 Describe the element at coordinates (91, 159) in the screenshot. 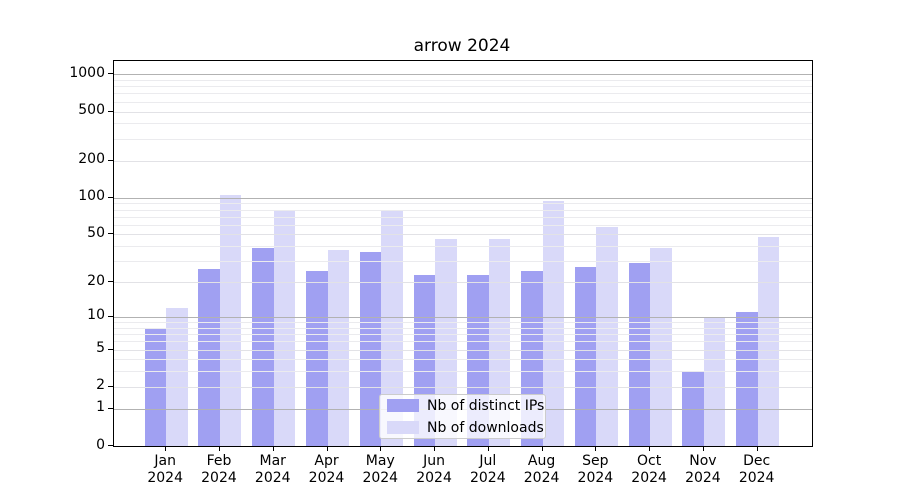

I see `y-tick-label: 200` at that location.